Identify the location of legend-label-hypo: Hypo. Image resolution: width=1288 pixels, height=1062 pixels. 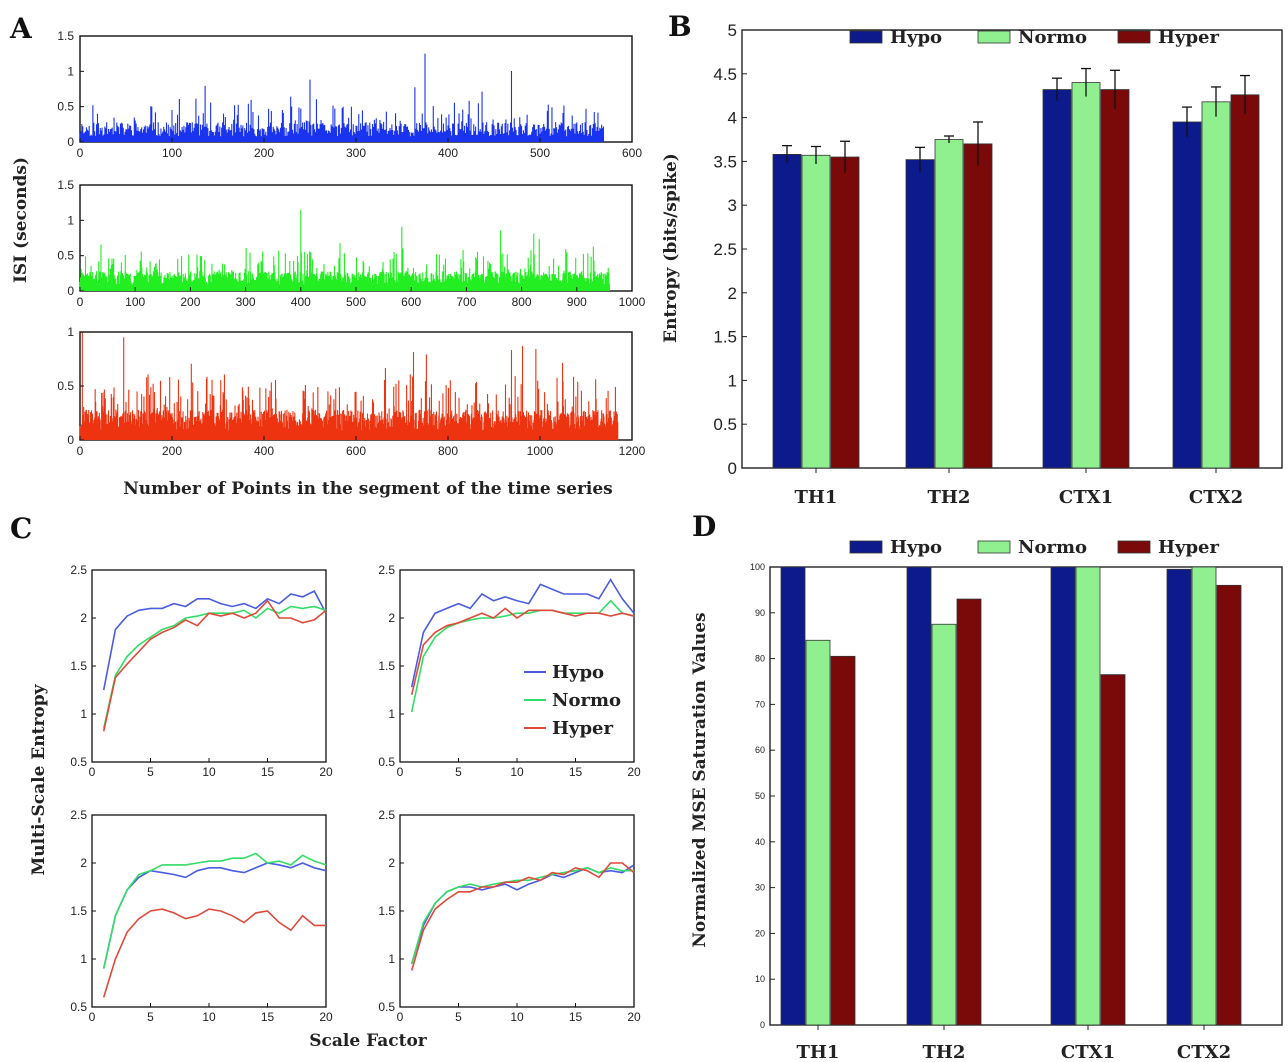
(916, 37).